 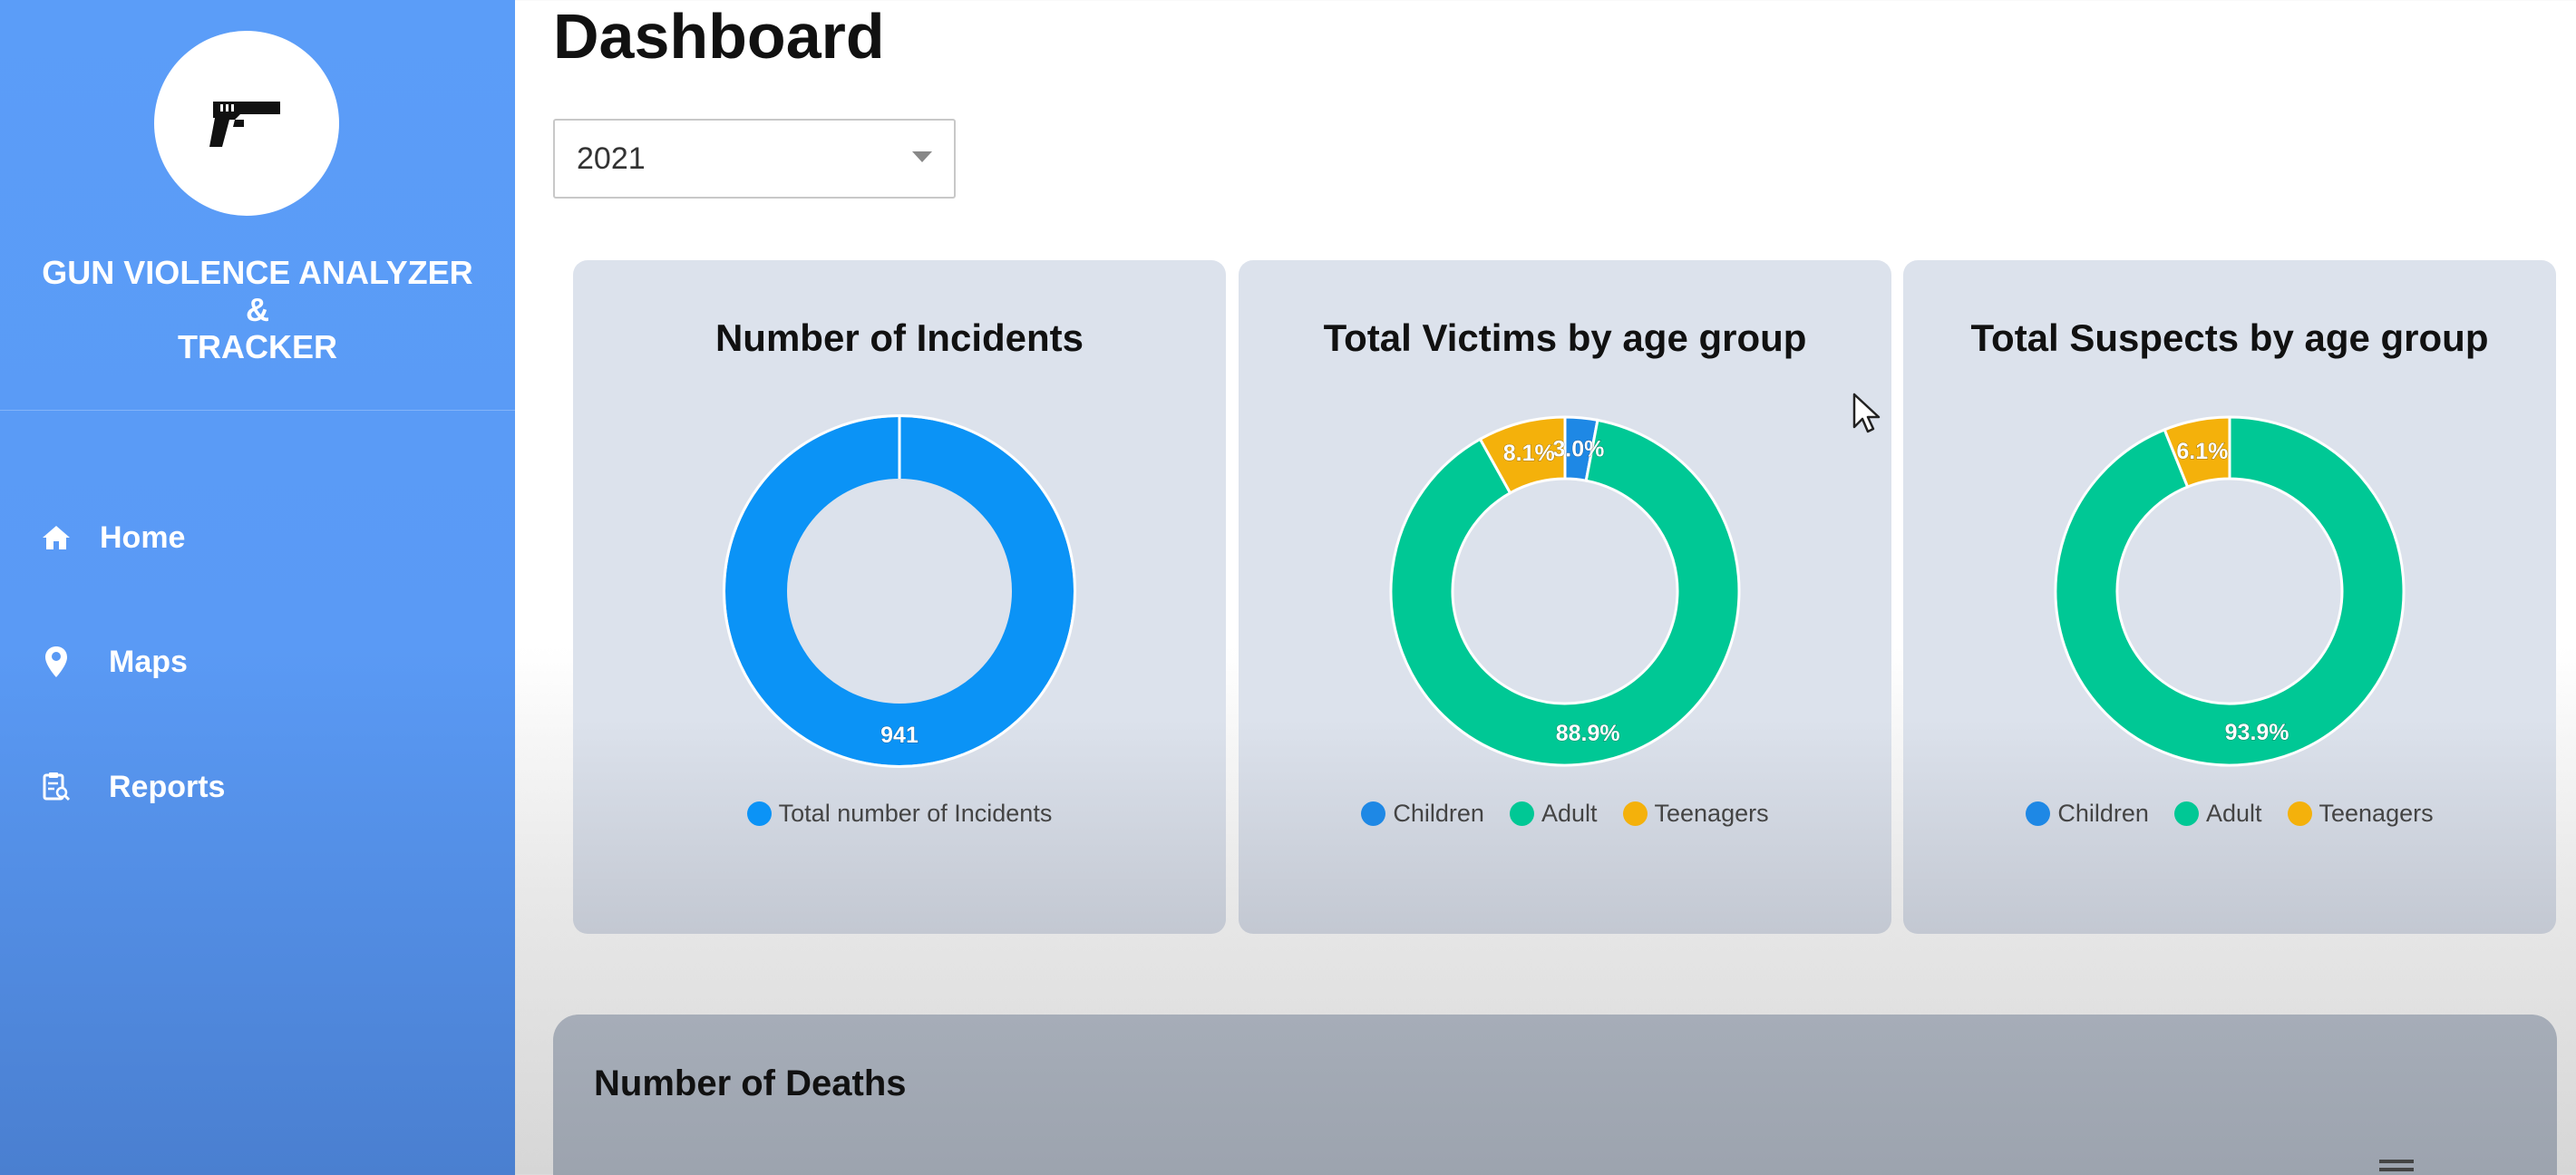 I want to click on data-label-teenagers: 6.1%, so click(x=2202, y=451).